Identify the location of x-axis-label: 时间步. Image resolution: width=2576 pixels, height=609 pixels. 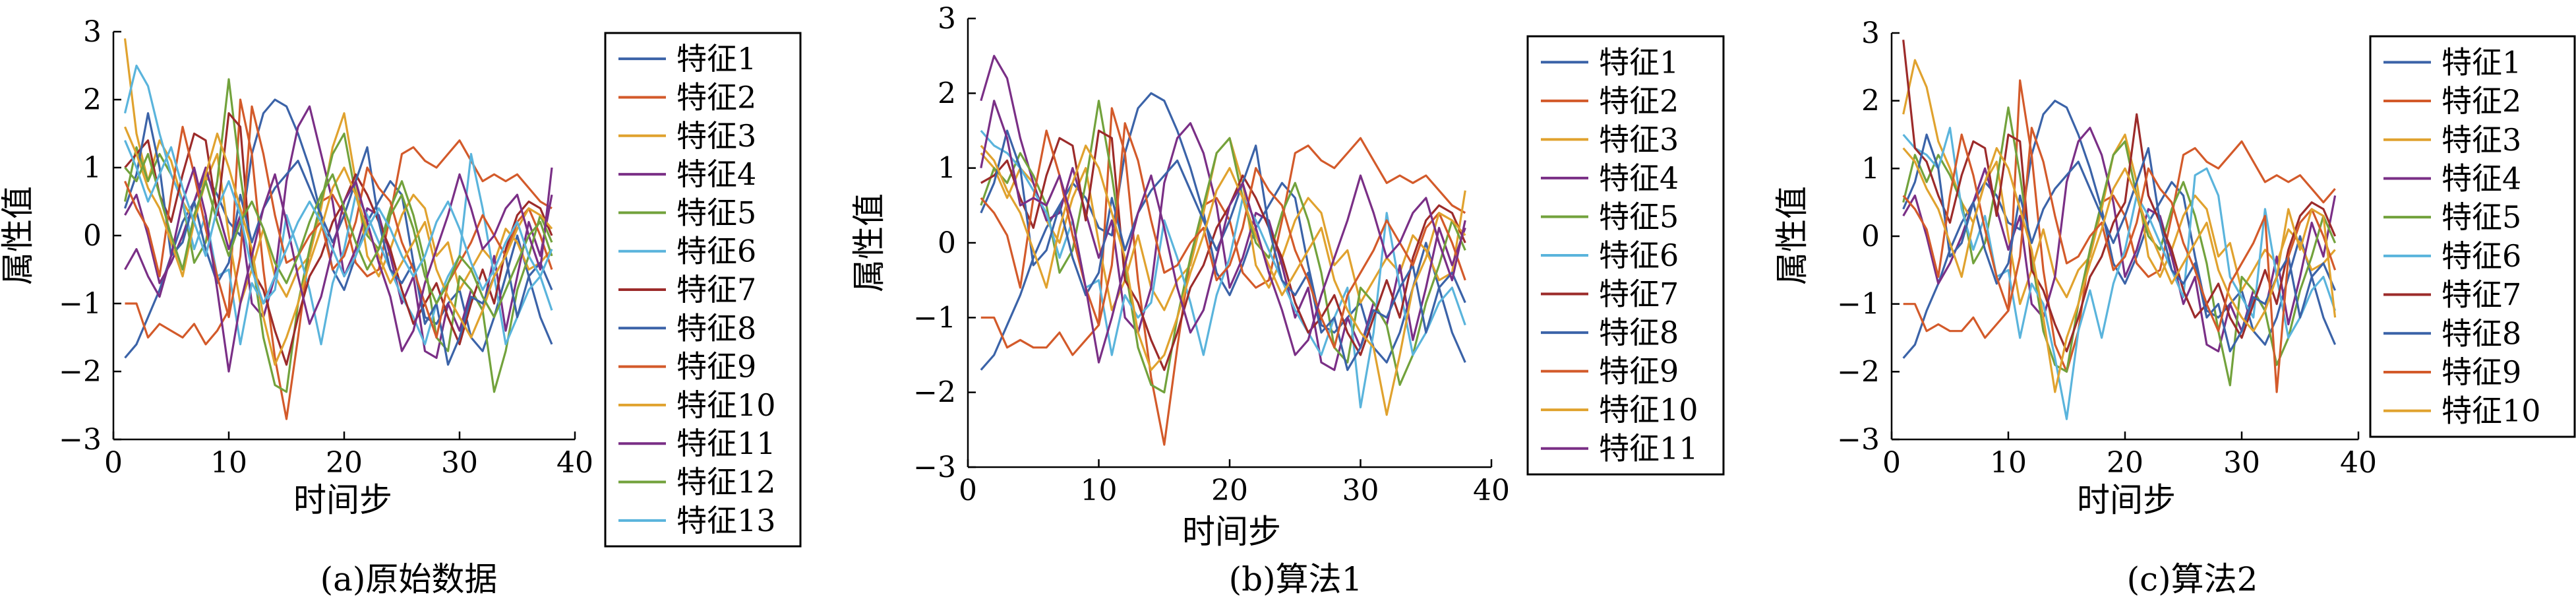
(2126, 500).